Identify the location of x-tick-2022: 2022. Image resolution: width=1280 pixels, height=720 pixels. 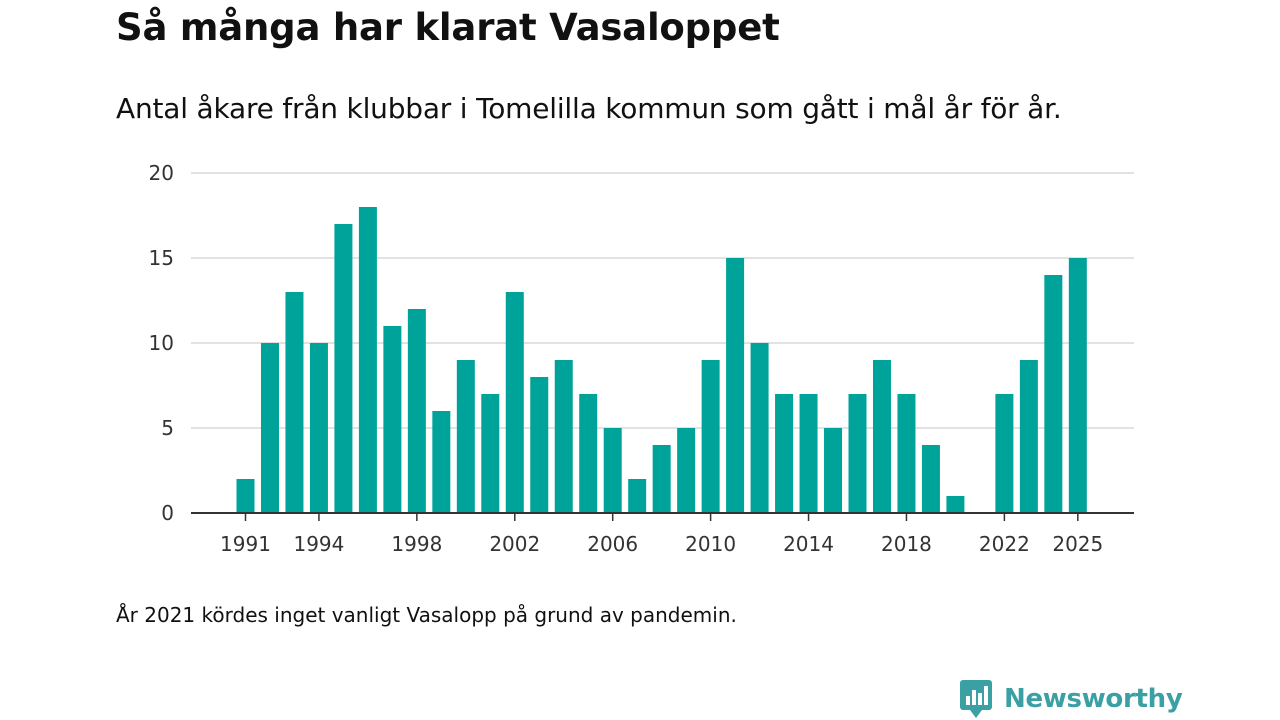
(1004, 534).